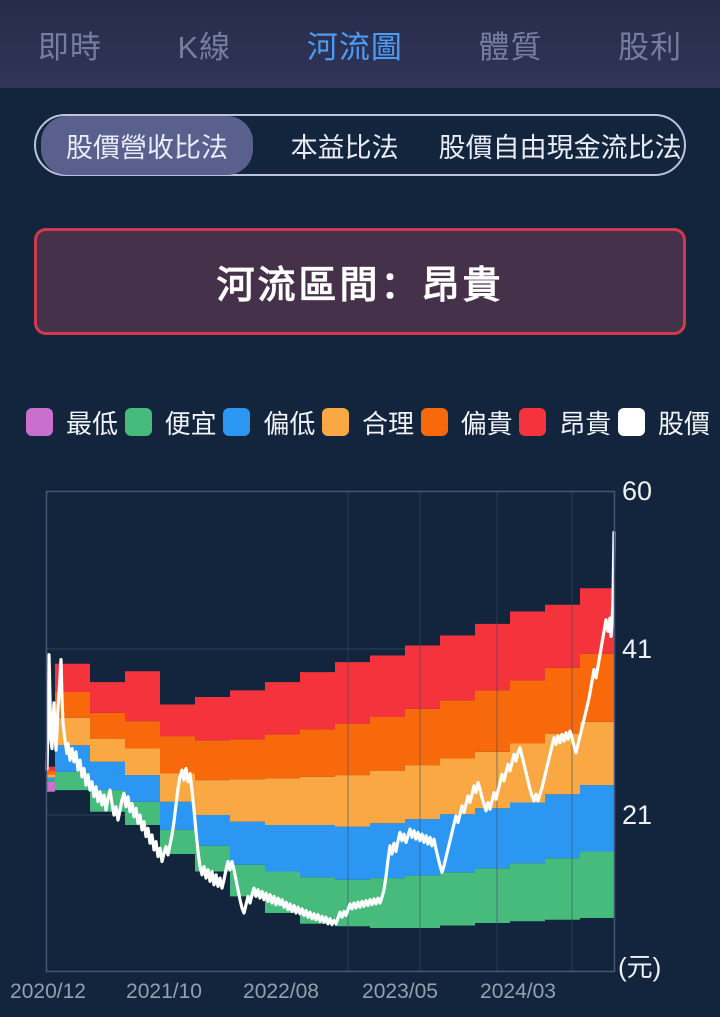 Image resolution: width=720 pixels, height=1017 pixels. Describe the element at coordinates (190, 423) in the screenshot. I see `legend-label: 便宜` at that location.